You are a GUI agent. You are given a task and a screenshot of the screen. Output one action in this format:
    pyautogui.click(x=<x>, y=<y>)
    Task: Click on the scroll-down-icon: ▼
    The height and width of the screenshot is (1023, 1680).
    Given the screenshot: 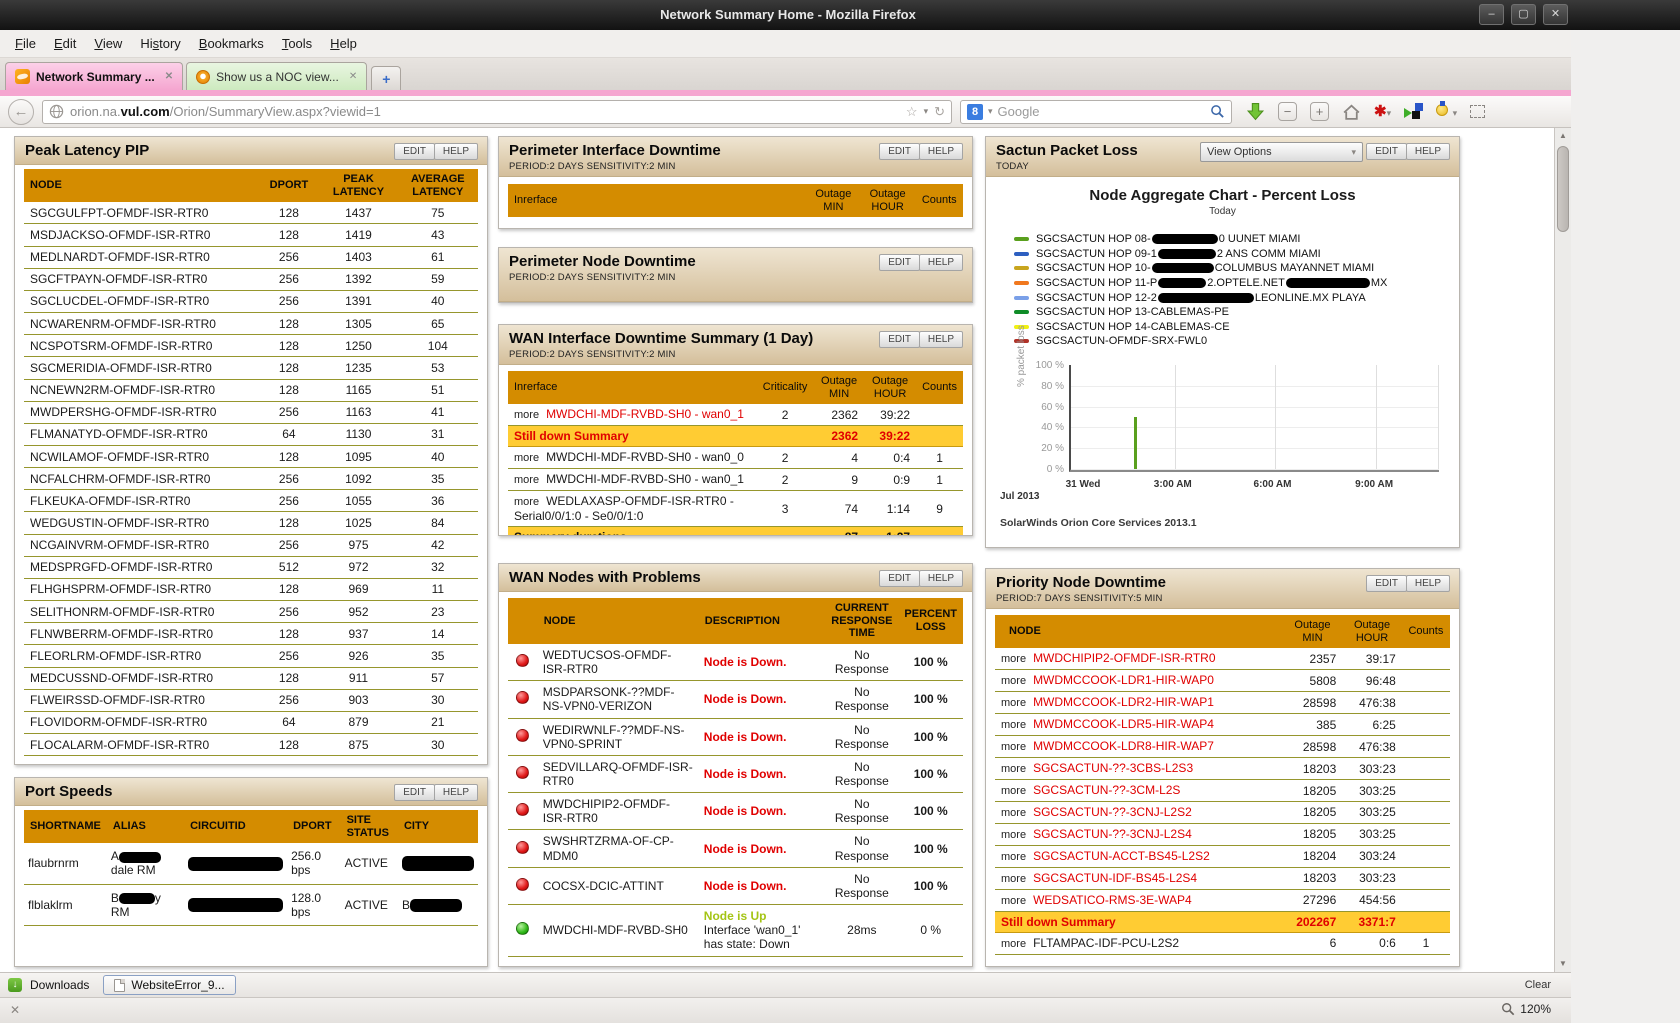 What is the action you would take?
    pyautogui.click(x=1563, y=963)
    